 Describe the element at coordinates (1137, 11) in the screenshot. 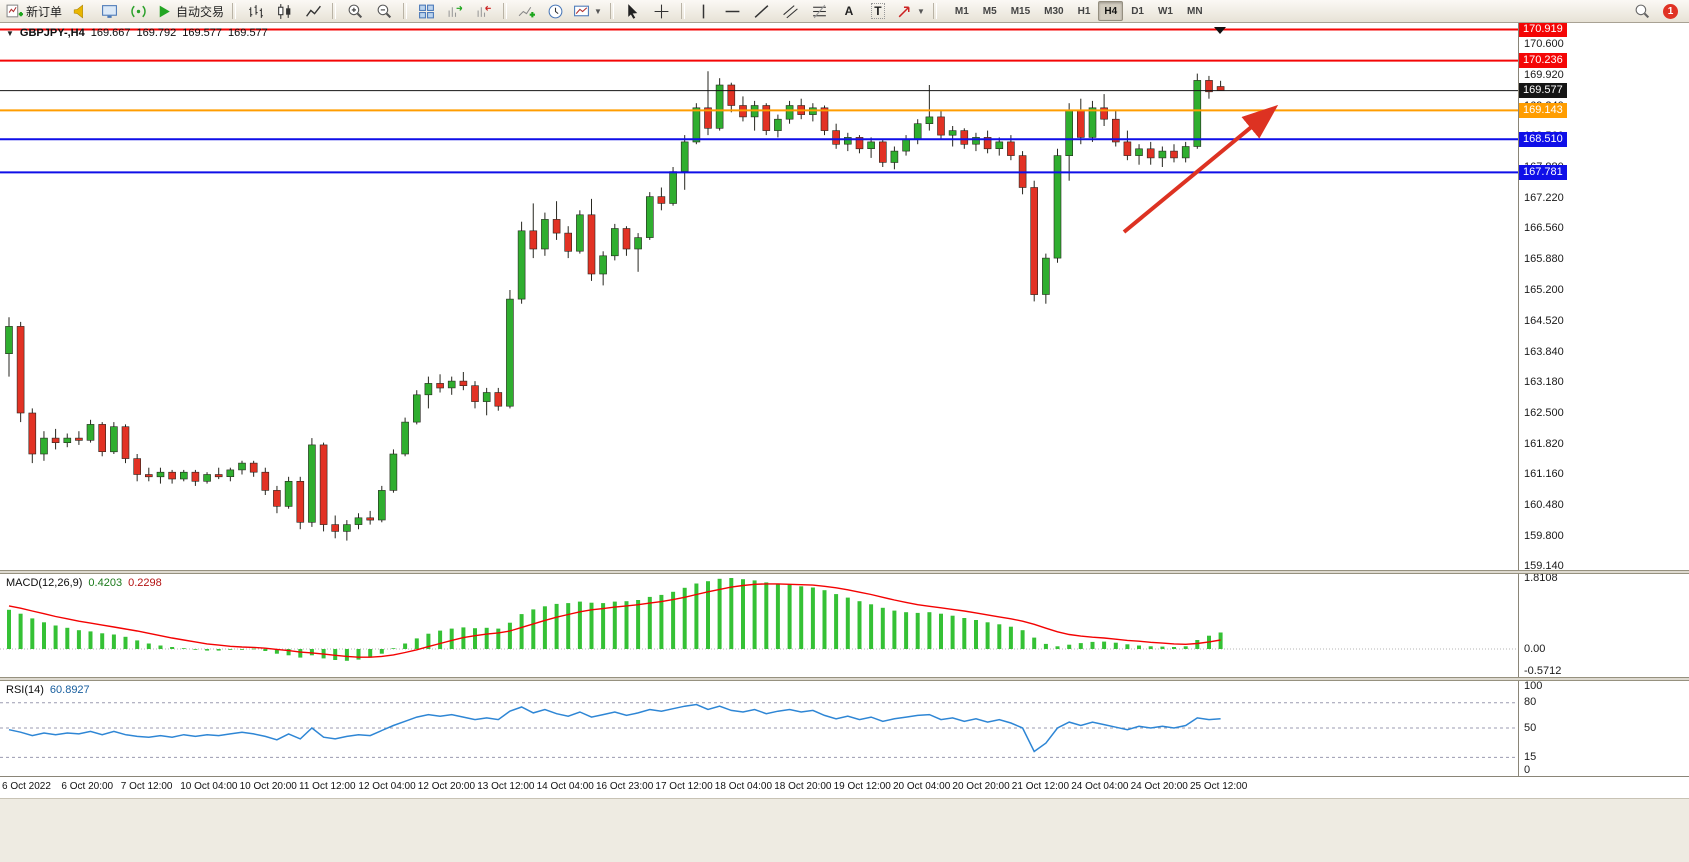

I see `timeframe-button-d1: D1` at that location.